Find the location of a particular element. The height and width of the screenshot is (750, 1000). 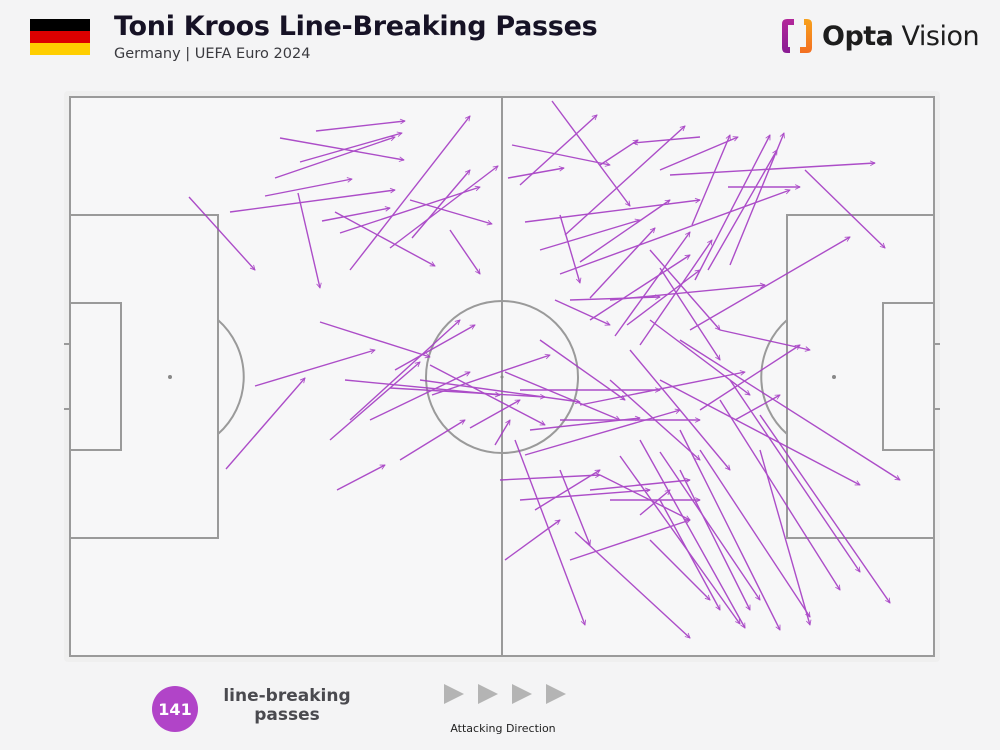

pitch-spots is located at coordinates (502, 377).